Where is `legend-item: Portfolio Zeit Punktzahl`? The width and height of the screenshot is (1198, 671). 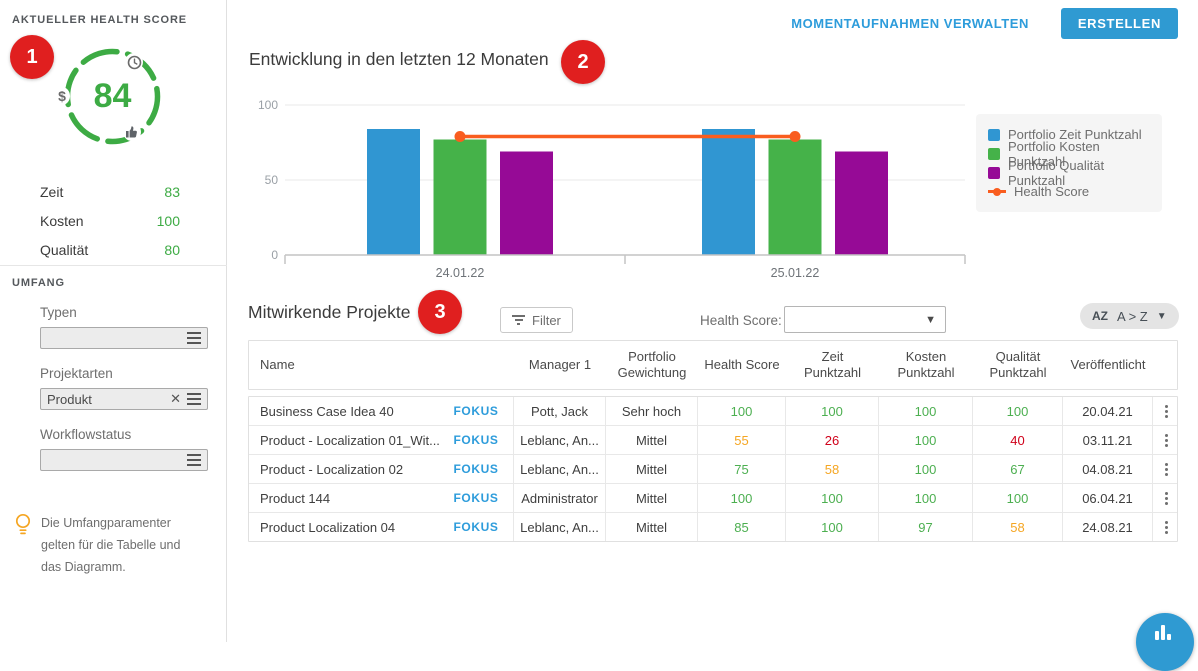 legend-item: Portfolio Zeit Punktzahl is located at coordinates (1069, 134).